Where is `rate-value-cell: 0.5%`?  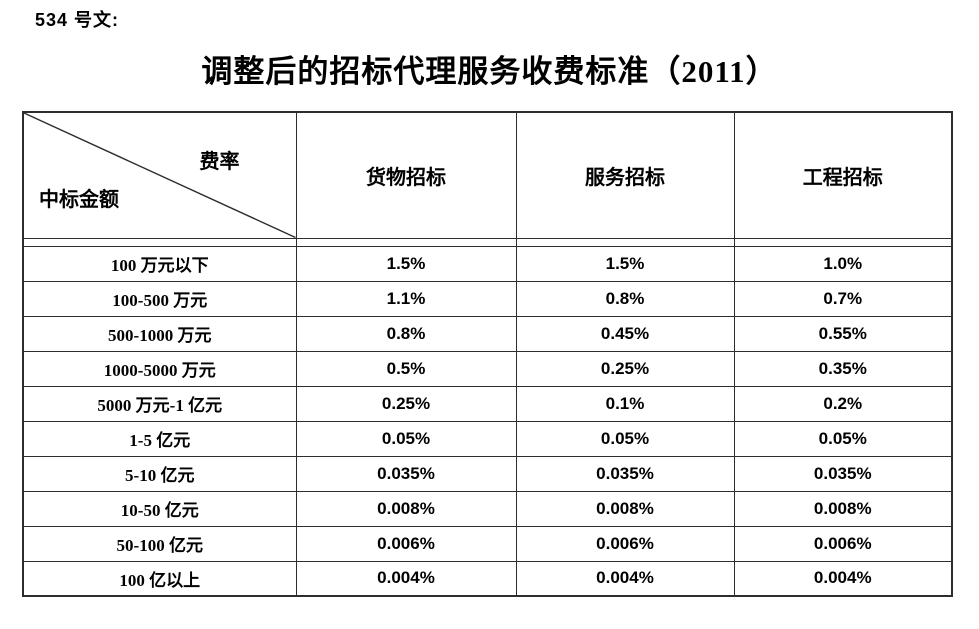
rate-value-cell: 0.5% is located at coordinates (406, 368).